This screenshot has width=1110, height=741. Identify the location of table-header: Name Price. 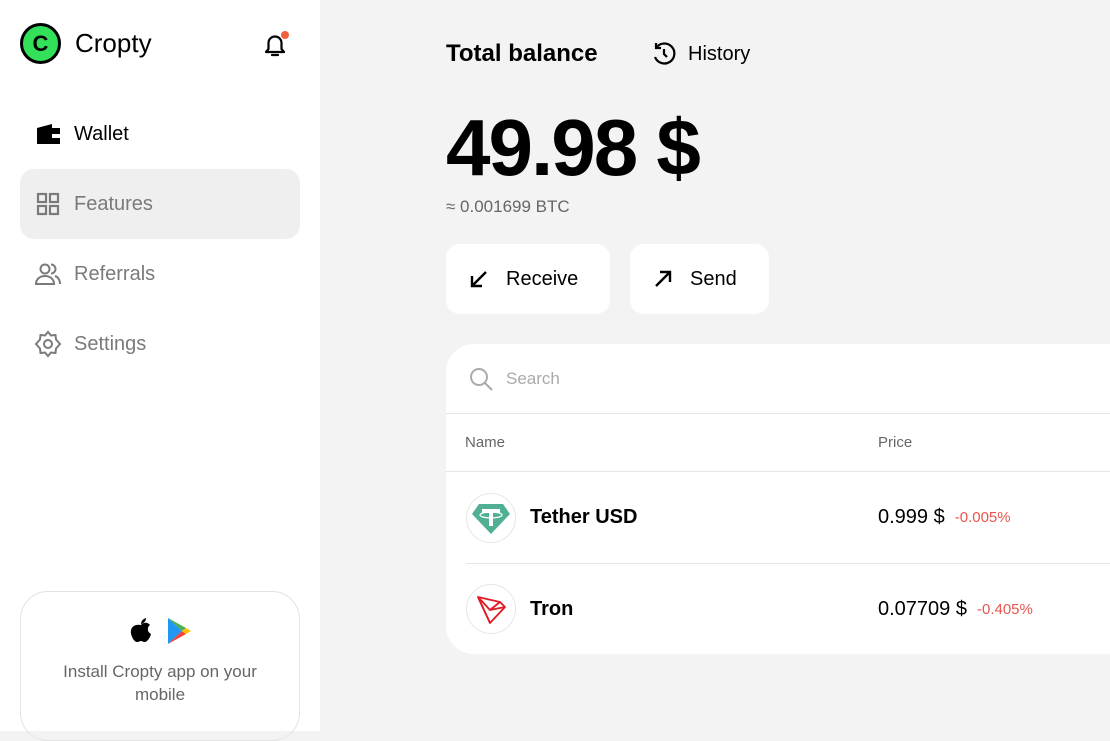
(778, 443).